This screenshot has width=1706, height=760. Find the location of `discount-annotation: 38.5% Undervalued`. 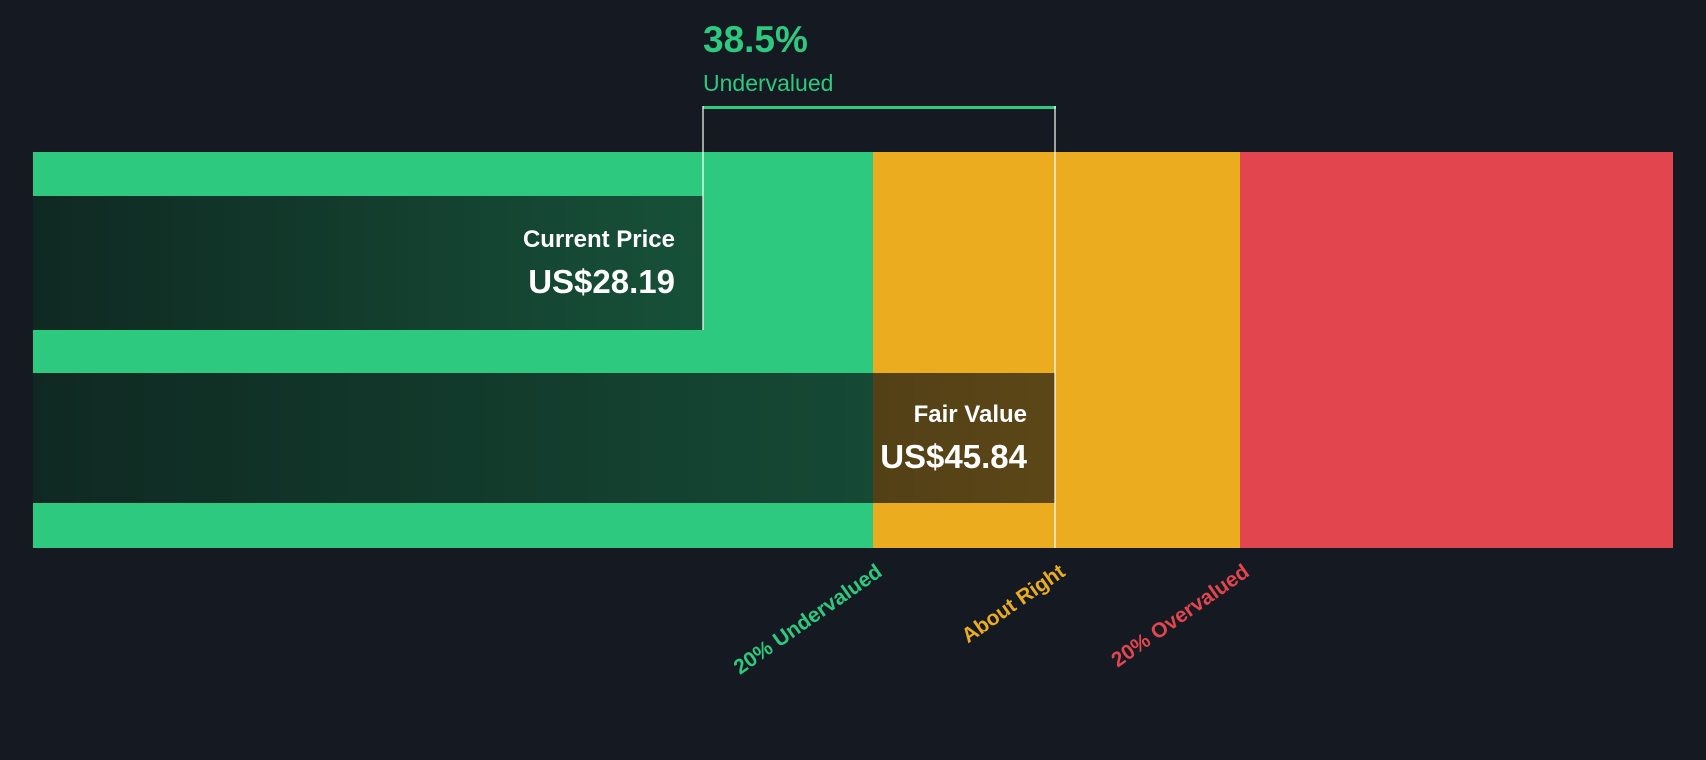

discount-annotation: 38.5% Undervalued is located at coordinates (768, 58).